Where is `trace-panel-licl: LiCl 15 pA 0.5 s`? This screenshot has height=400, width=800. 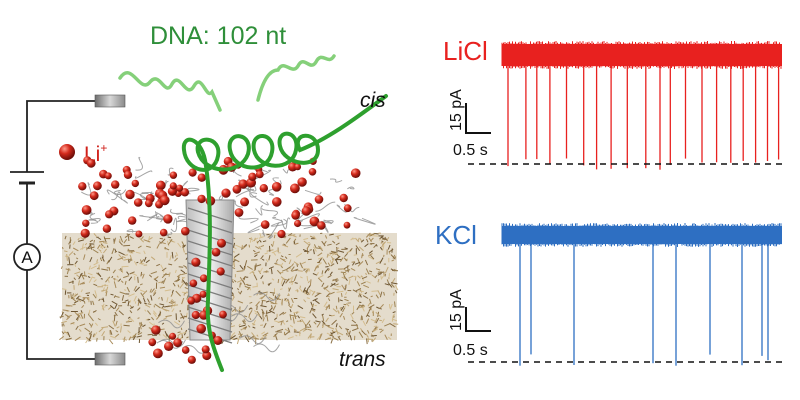 trace-panel-licl: LiCl 15 pA 0.5 s is located at coordinates (612, 103).